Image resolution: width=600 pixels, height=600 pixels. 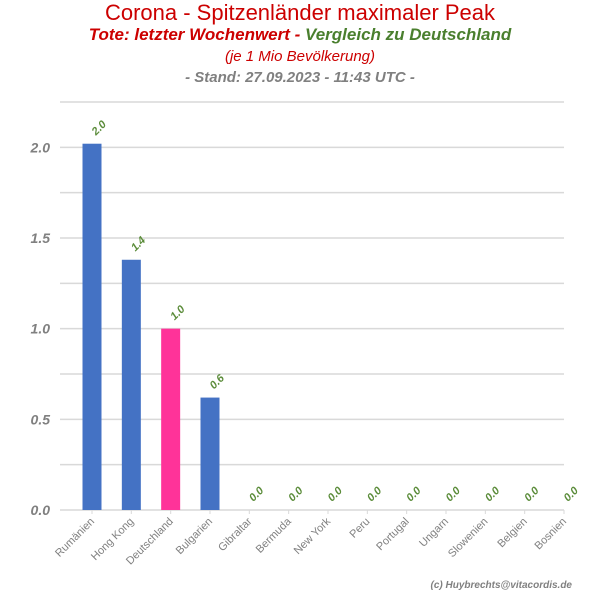 What do you see at coordinates (551, 534) in the screenshot?
I see `x-tick-label: Bosnien` at bounding box center [551, 534].